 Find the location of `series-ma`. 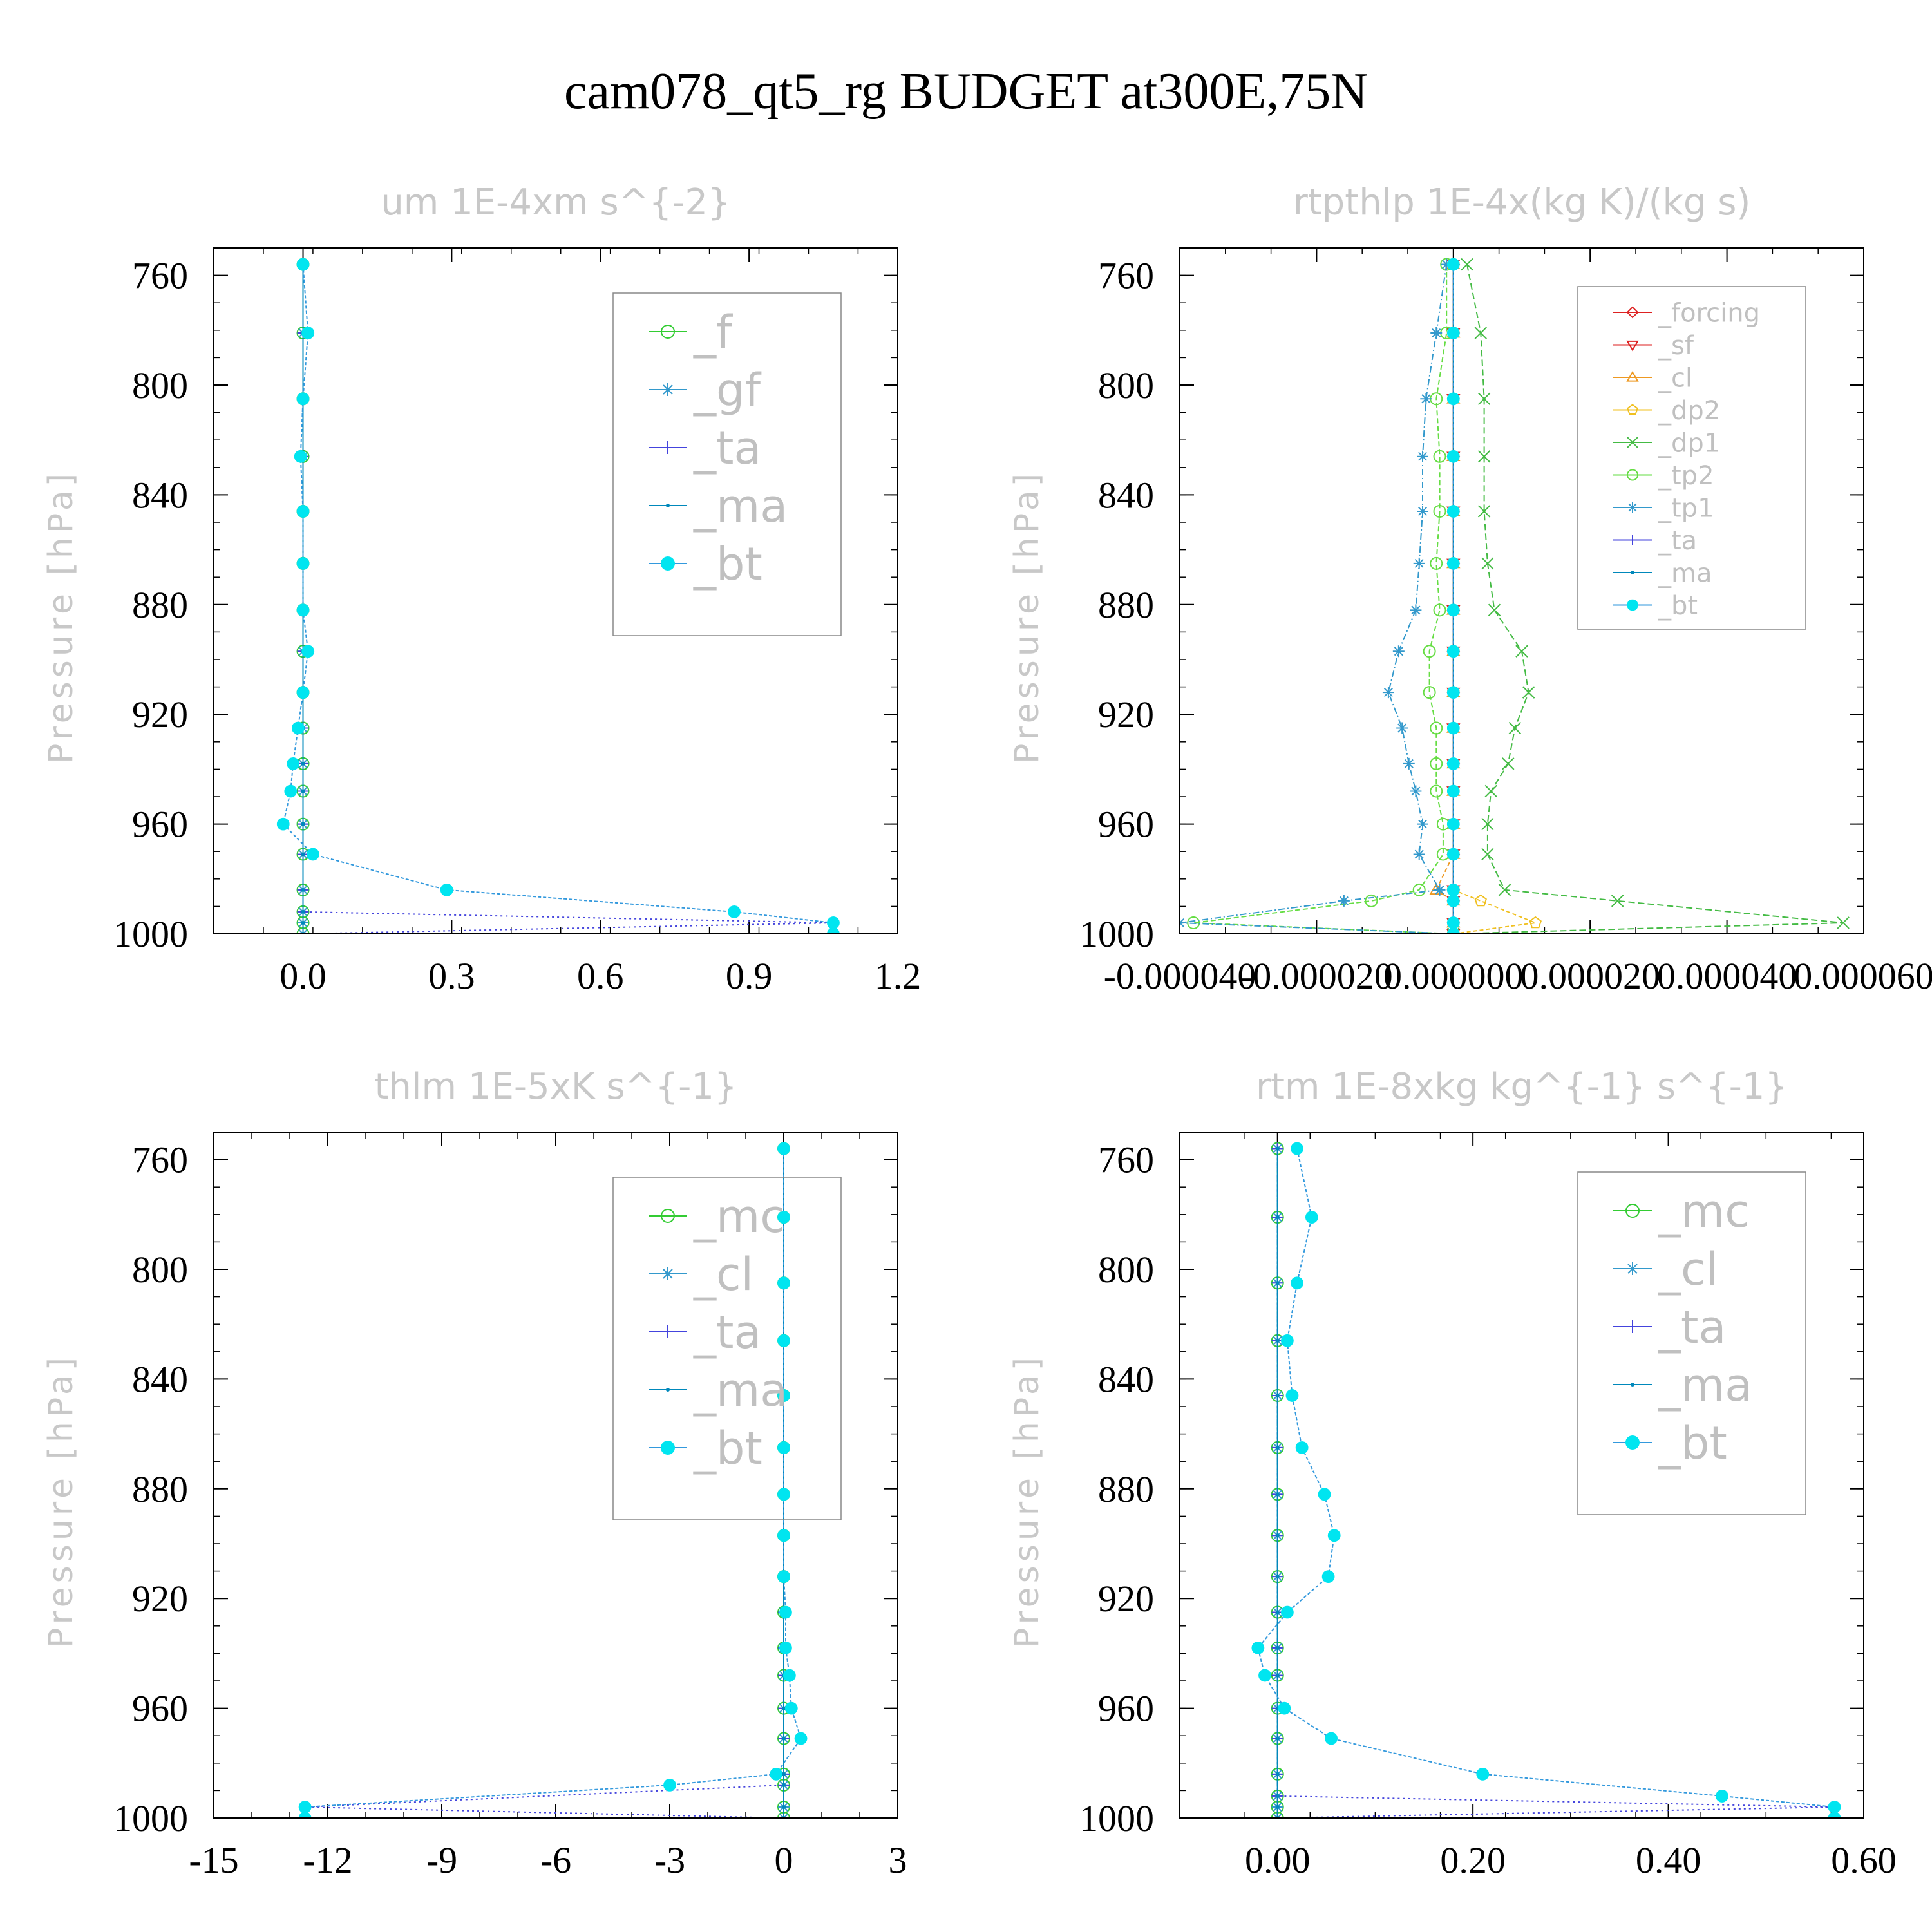

series-ma is located at coordinates (1277, 1482).